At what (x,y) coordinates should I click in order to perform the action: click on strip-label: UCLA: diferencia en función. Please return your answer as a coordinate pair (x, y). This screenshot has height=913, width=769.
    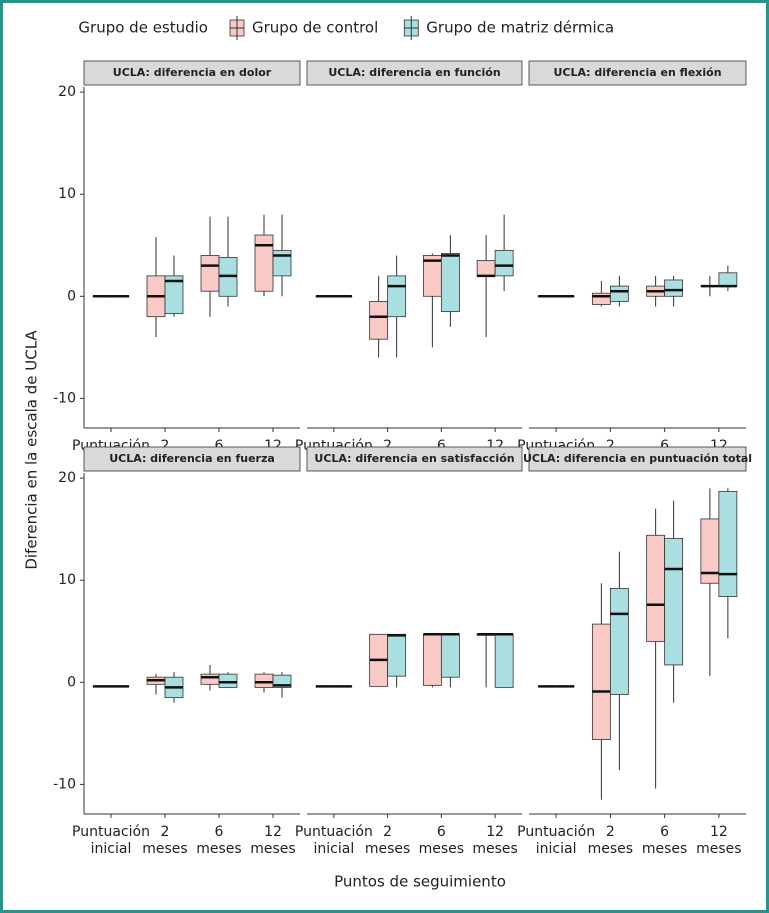
    Looking at the image, I should click on (414, 72).